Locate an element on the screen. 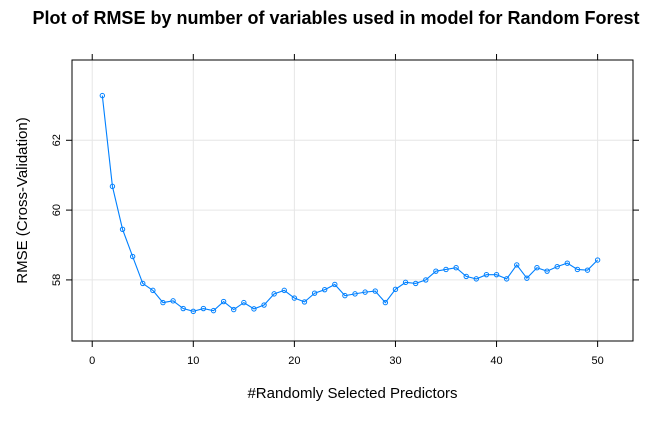  x-tick-label: 20 is located at coordinates (294, 361).